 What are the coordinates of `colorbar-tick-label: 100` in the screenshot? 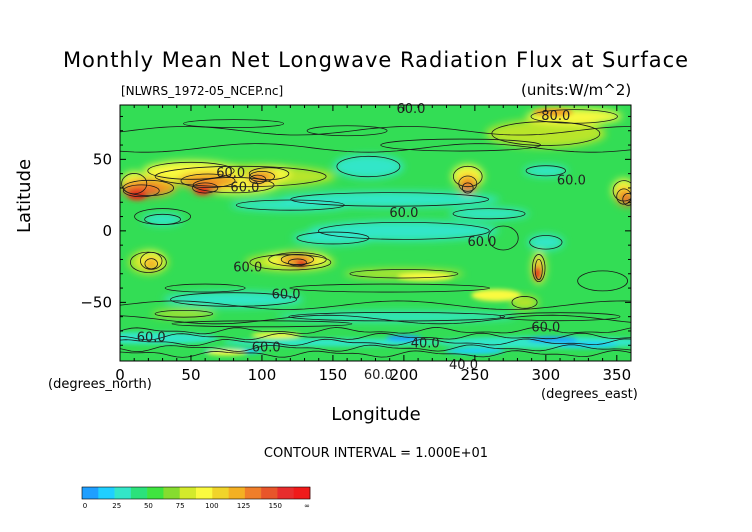 It's located at (211, 506).